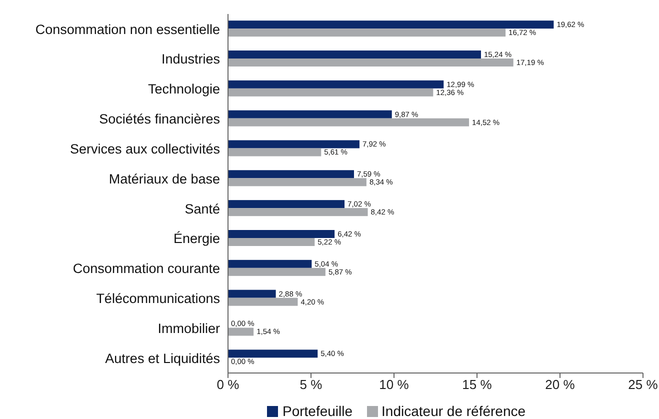 The width and height of the screenshot is (659, 419). Describe the element at coordinates (184, 89) in the screenshot. I see `y-tick-label: Technologie` at that location.